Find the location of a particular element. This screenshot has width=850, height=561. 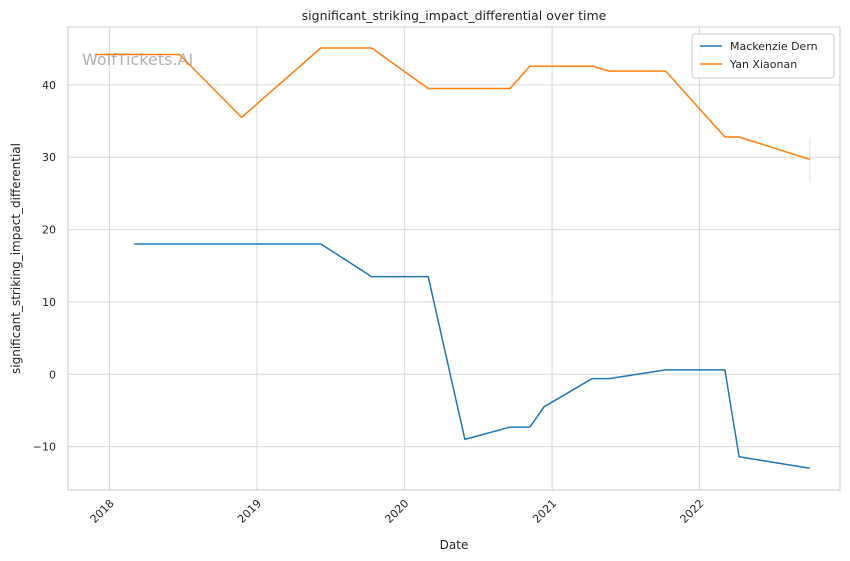

x-tick-labels: 2018 2019 2020 2021 2022 is located at coordinates (397, 511).